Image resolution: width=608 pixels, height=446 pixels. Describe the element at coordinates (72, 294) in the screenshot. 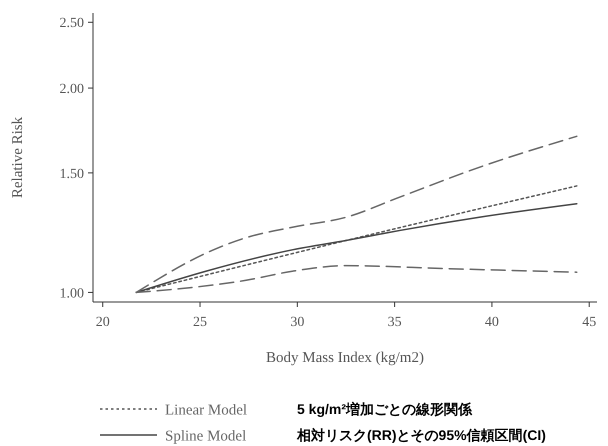

I see `y-tick-label: 1.00` at that location.